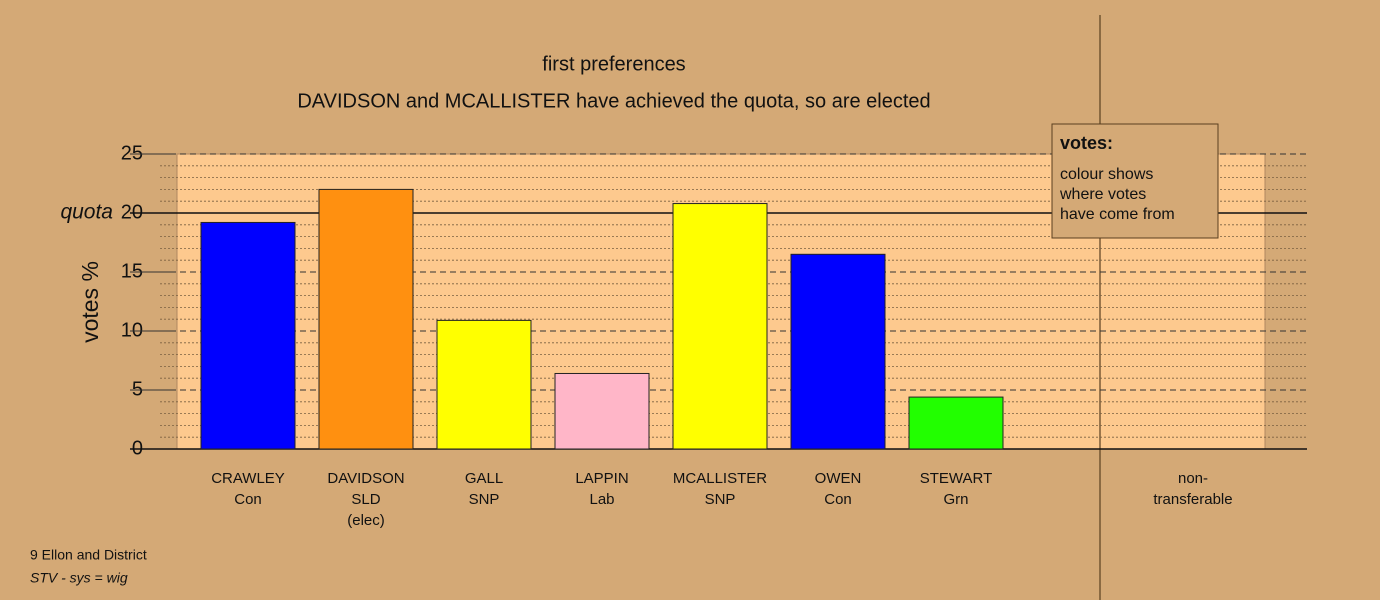  Describe the element at coordinates (1193, 478) in the screenshot. I see `x-tick-label: non-` at that location.